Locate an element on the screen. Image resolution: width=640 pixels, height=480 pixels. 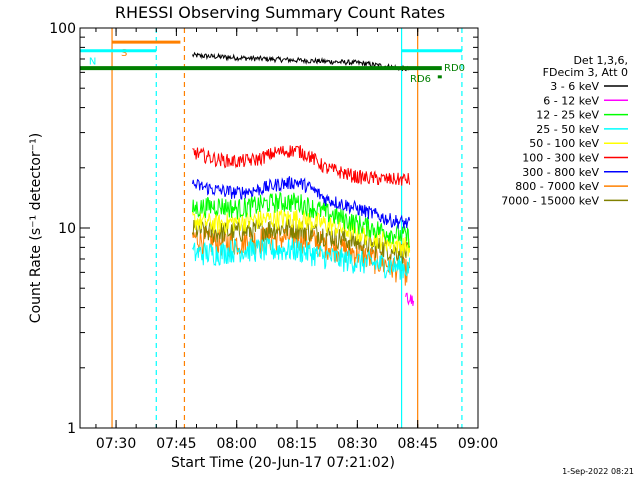
legend-label: 6 - 12 keV is located at coordinates (571, 100).